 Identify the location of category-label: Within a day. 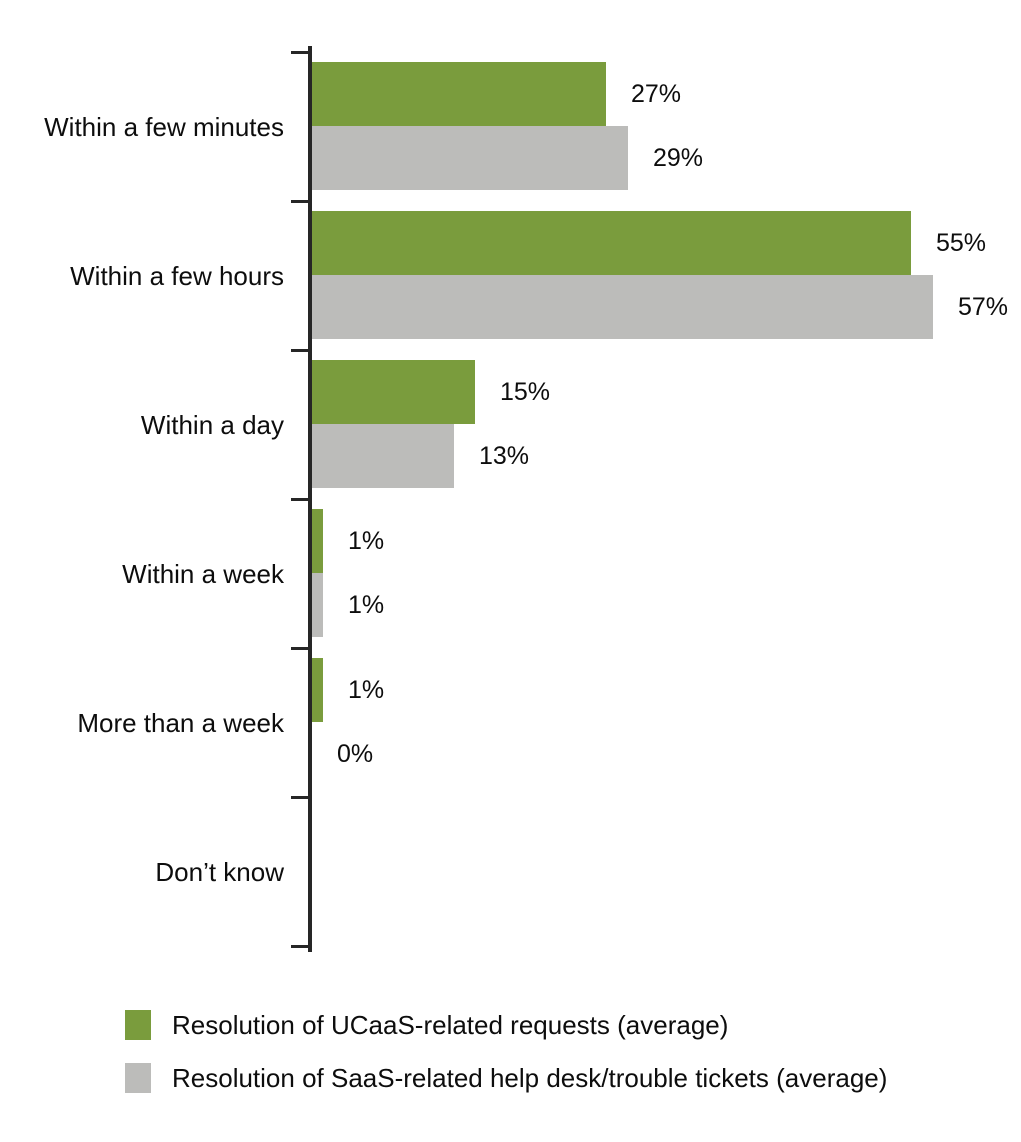
(212, 424).